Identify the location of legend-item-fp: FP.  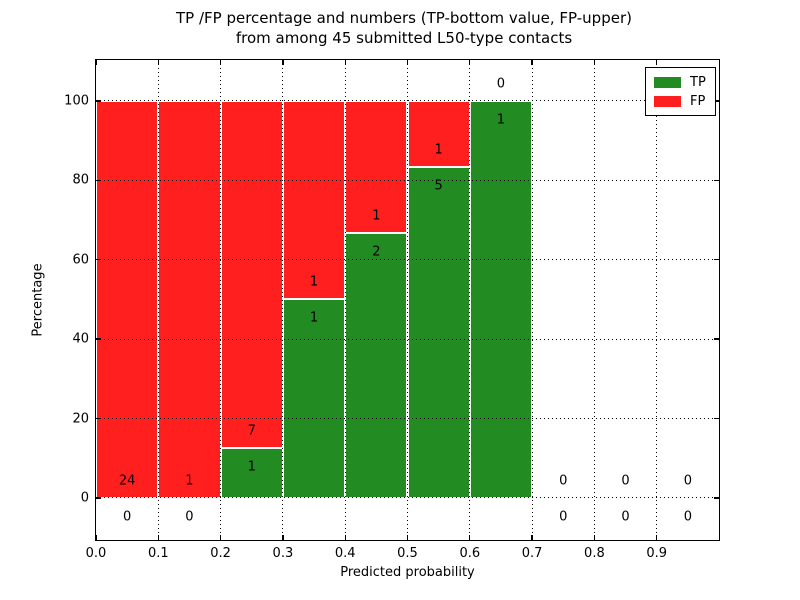
(680, 101).